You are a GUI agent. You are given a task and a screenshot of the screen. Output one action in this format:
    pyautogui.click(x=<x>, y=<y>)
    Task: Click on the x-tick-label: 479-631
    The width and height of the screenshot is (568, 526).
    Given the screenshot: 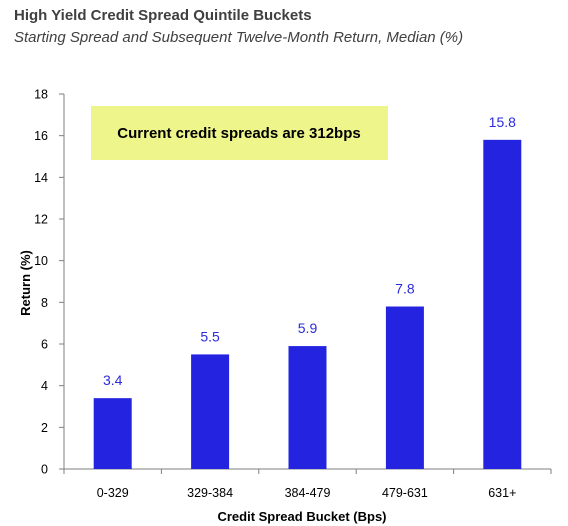 What is the action you would take?
    pyautogui.click(x=405, y=493)
    